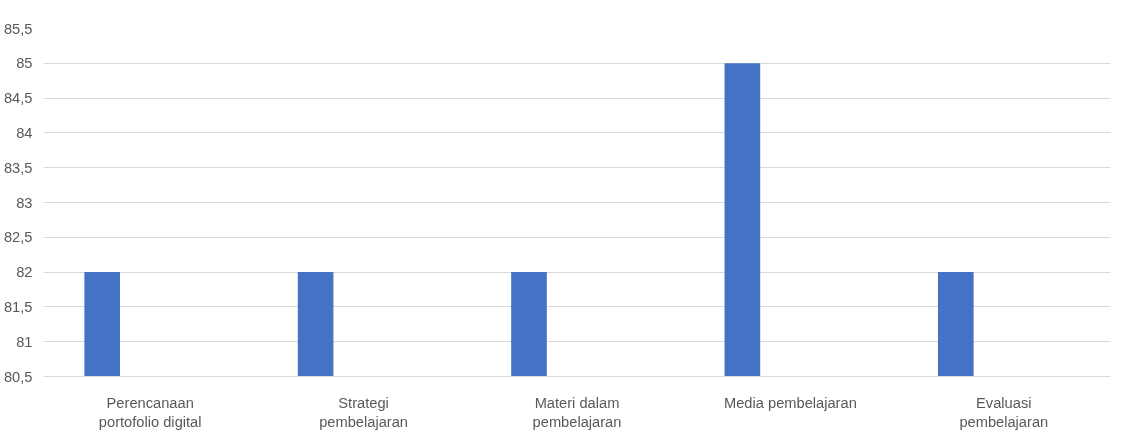 Image resolution: width=1132 pixels, height=436 pixels. Describe the element at coordinates (364, 412) in the screenshot. I see `x-tick-label: Strategi pembelajaran` at that location.